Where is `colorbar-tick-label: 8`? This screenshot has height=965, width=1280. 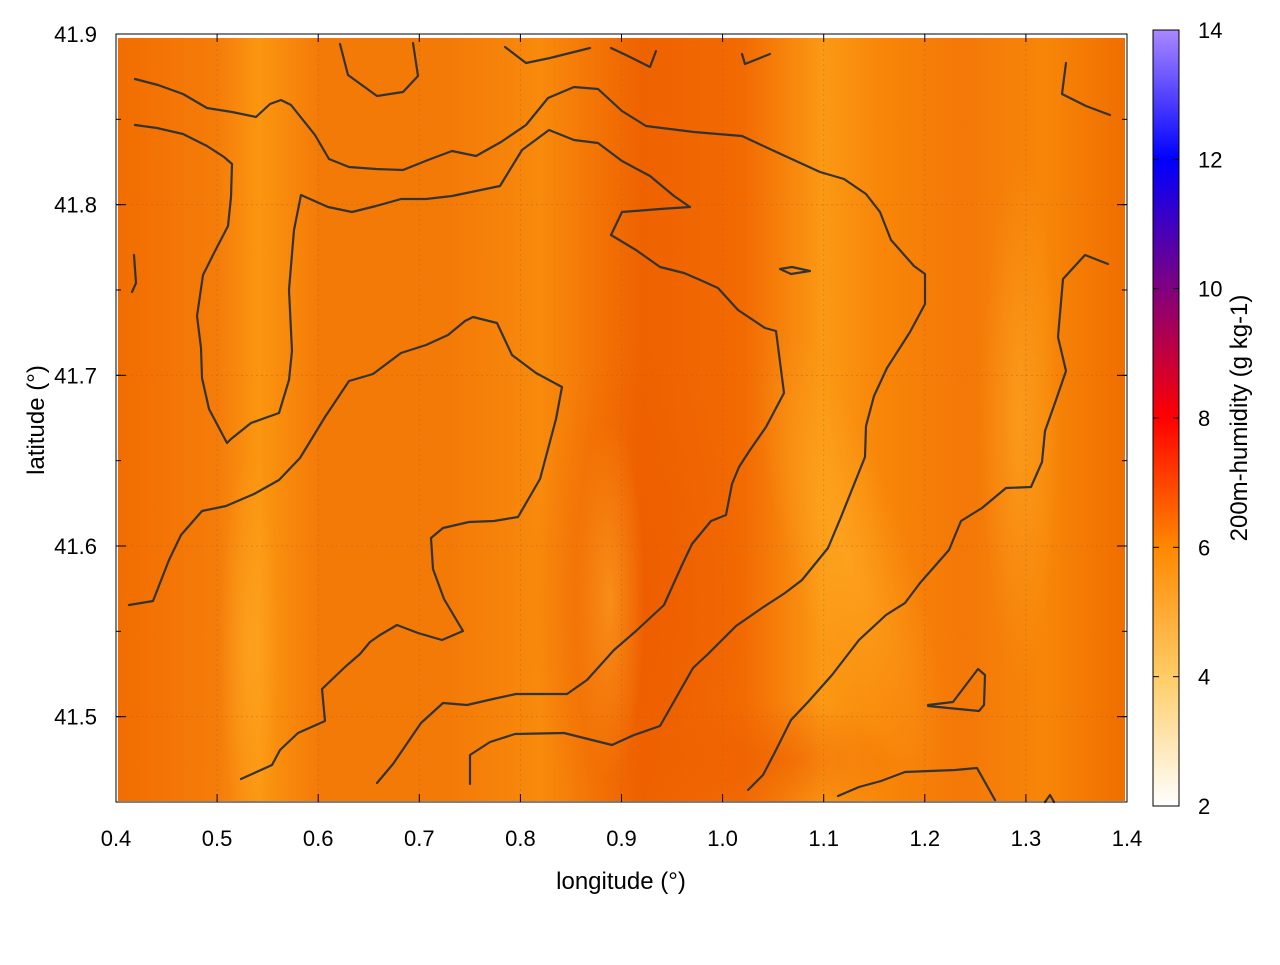 colorbar-tick-label: 8 is located at coordinates (1204, 418).